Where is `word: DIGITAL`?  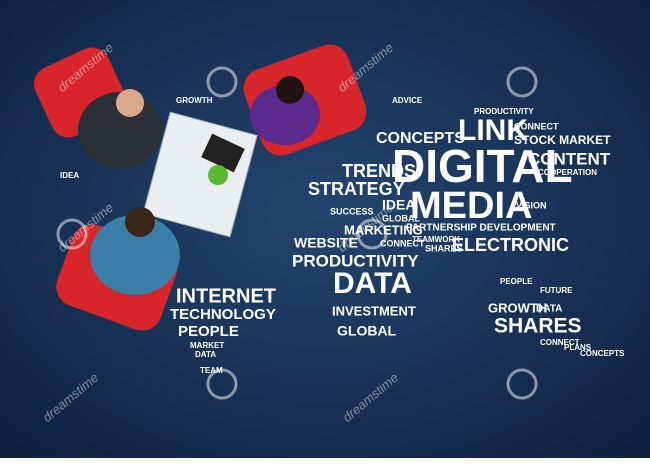 word: DIGITAL is located at coordinates (482, 166).